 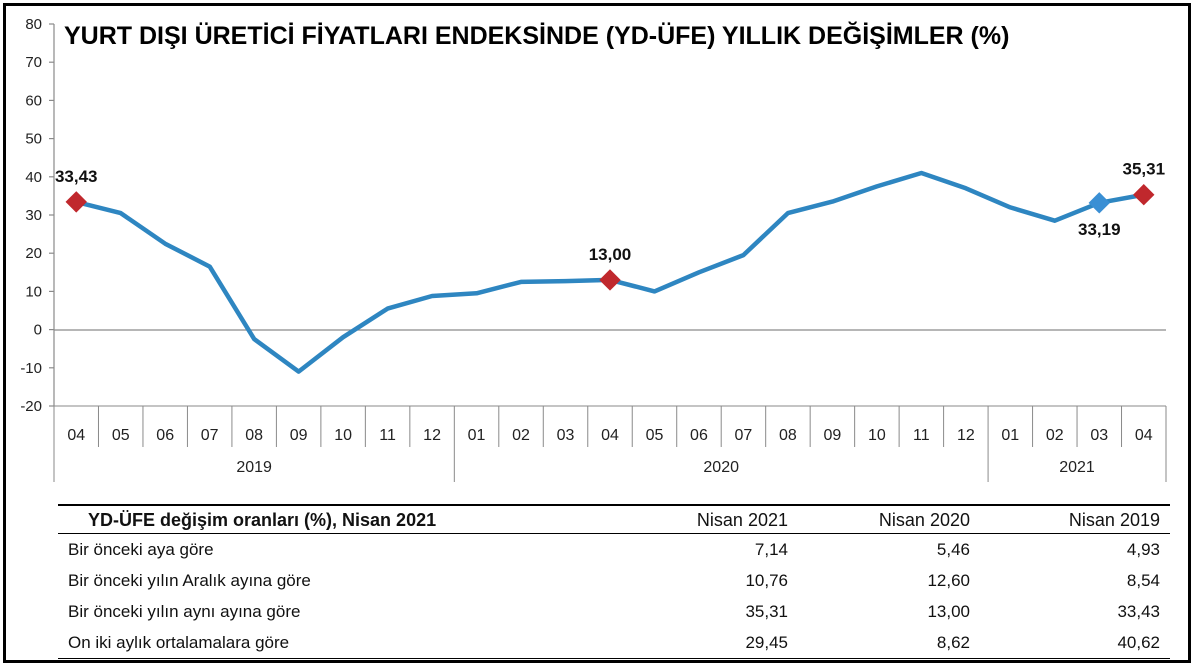 What do you see at coordinates (771, 549) in the screenshot?
I see `table-cell: 7,14` at bounding box center [771, 549].